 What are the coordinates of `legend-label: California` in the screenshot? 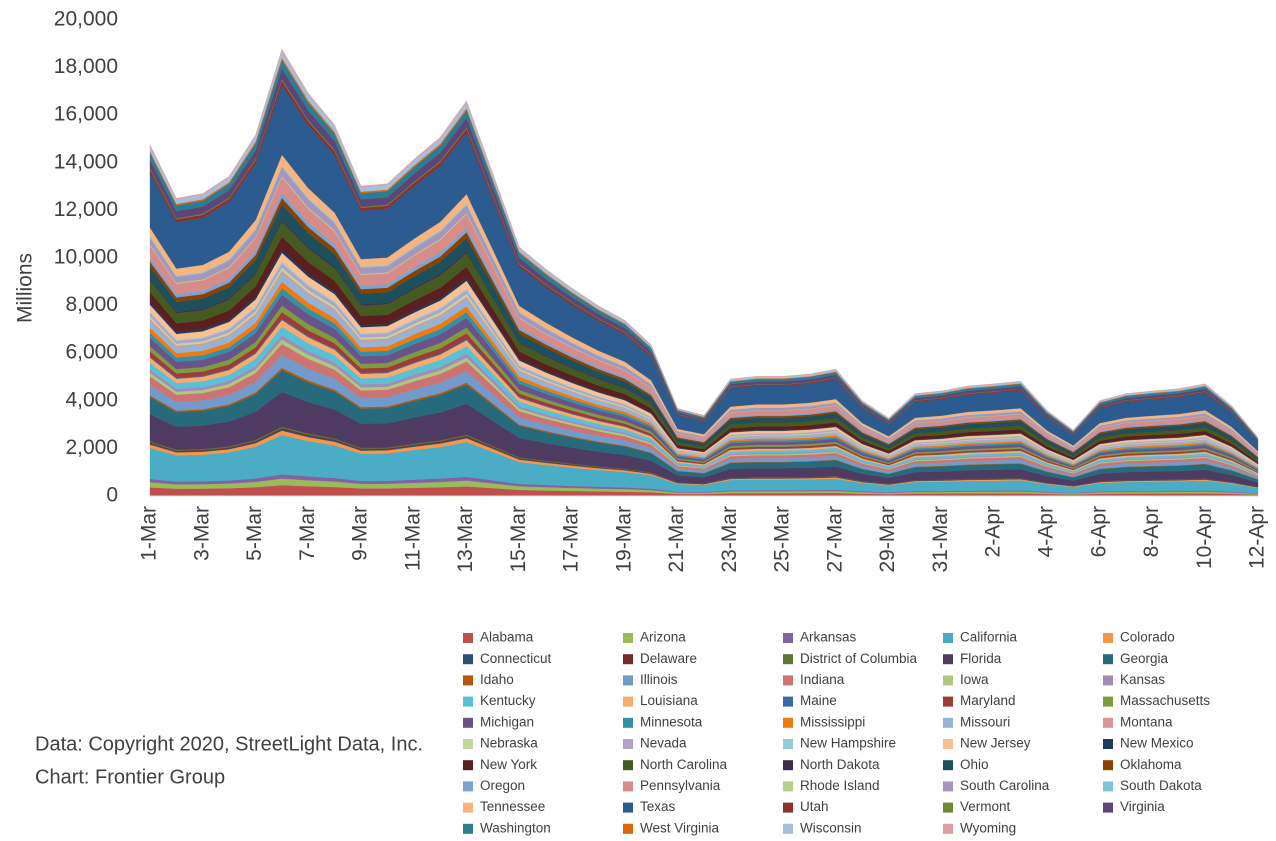 It's located at (989, 637).